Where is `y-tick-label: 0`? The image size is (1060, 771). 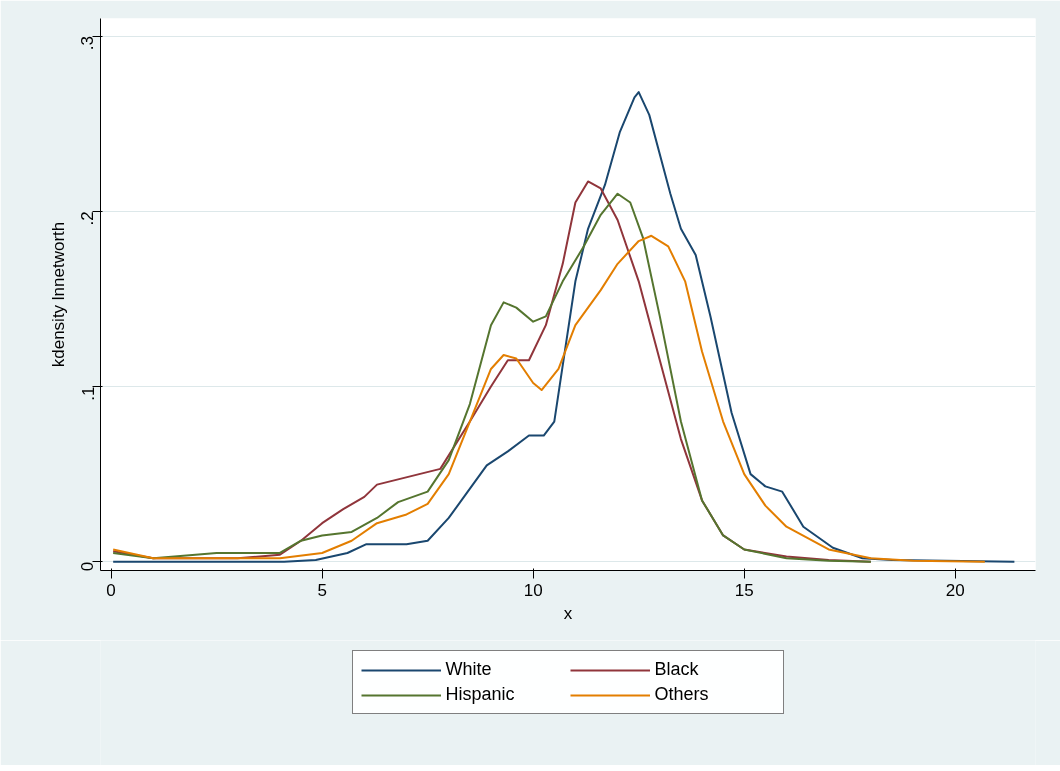
y-tick-label: 0 is located at coordinates (88, 566).